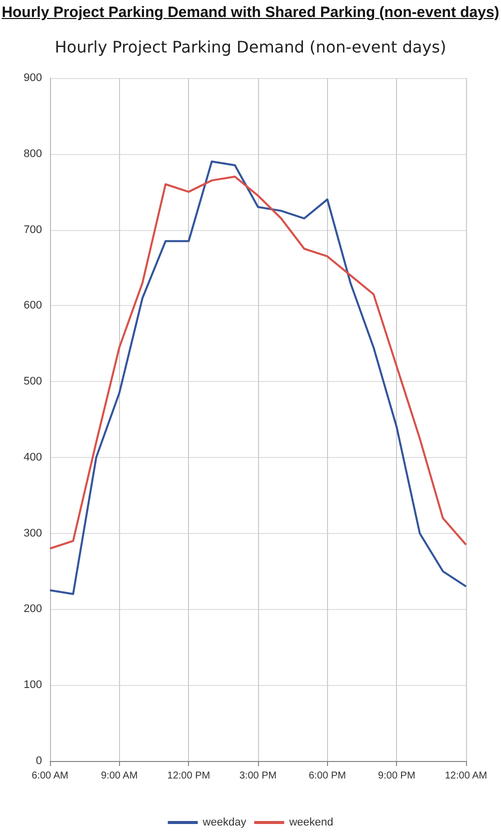  Describe the element at coordinates (33, 306) in the screenshot. I see `y-tick-label: 600` at that location.